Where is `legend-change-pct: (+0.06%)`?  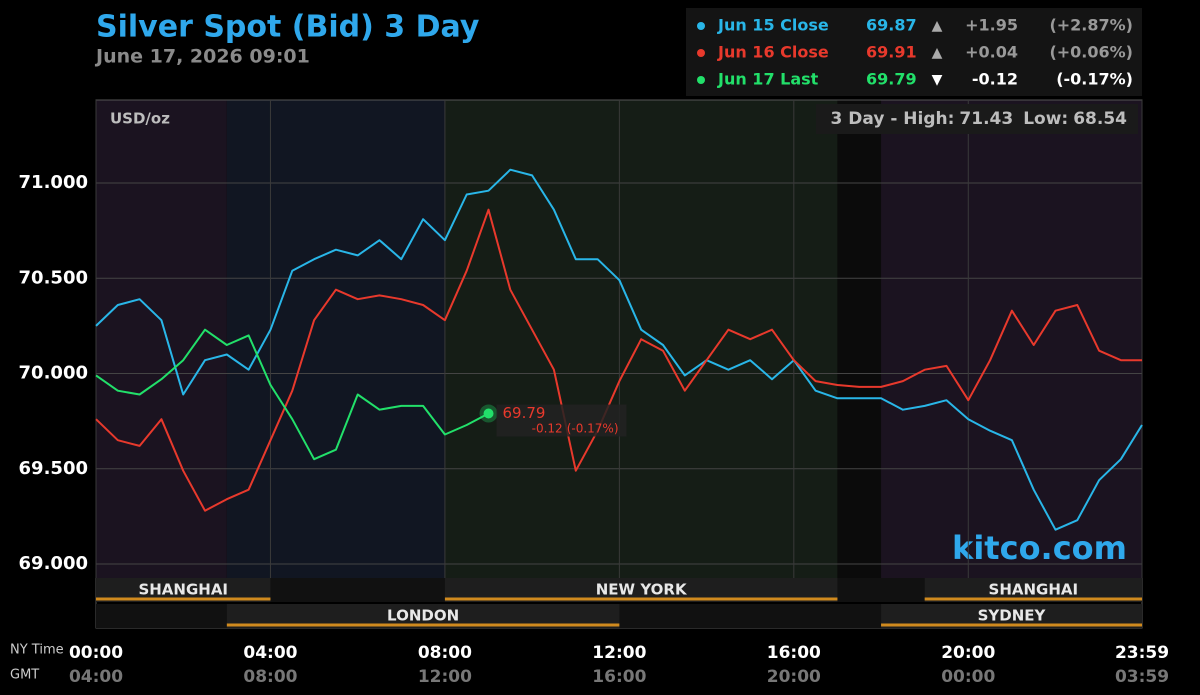
legend-change-pct: (+0.06%) is located at coordinates (1091, 52).